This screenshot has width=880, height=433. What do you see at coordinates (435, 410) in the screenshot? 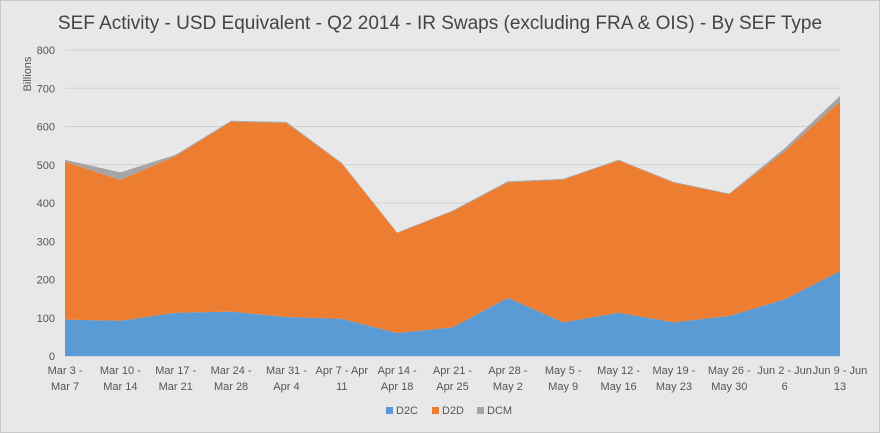
I see `legend-swatch-d2d` at bounding box center [435, 410].